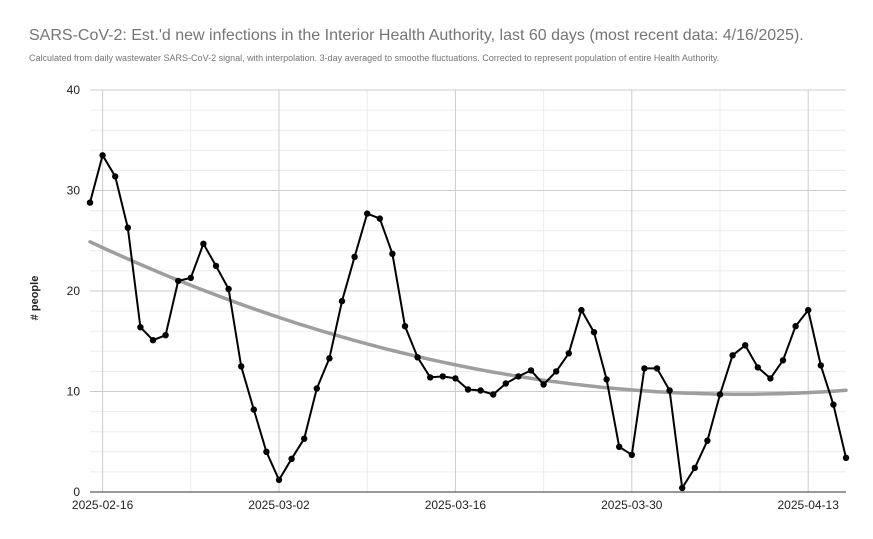 The image size is (873, 539). I want to click on x-tick-label: 2025-04-13, so click(809, 505).